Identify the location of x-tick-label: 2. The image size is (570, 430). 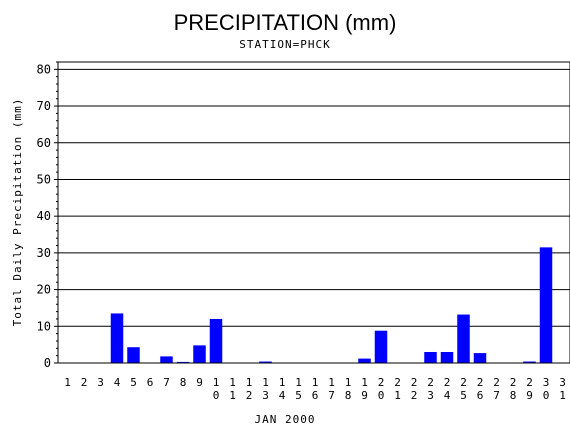
(84, 382).